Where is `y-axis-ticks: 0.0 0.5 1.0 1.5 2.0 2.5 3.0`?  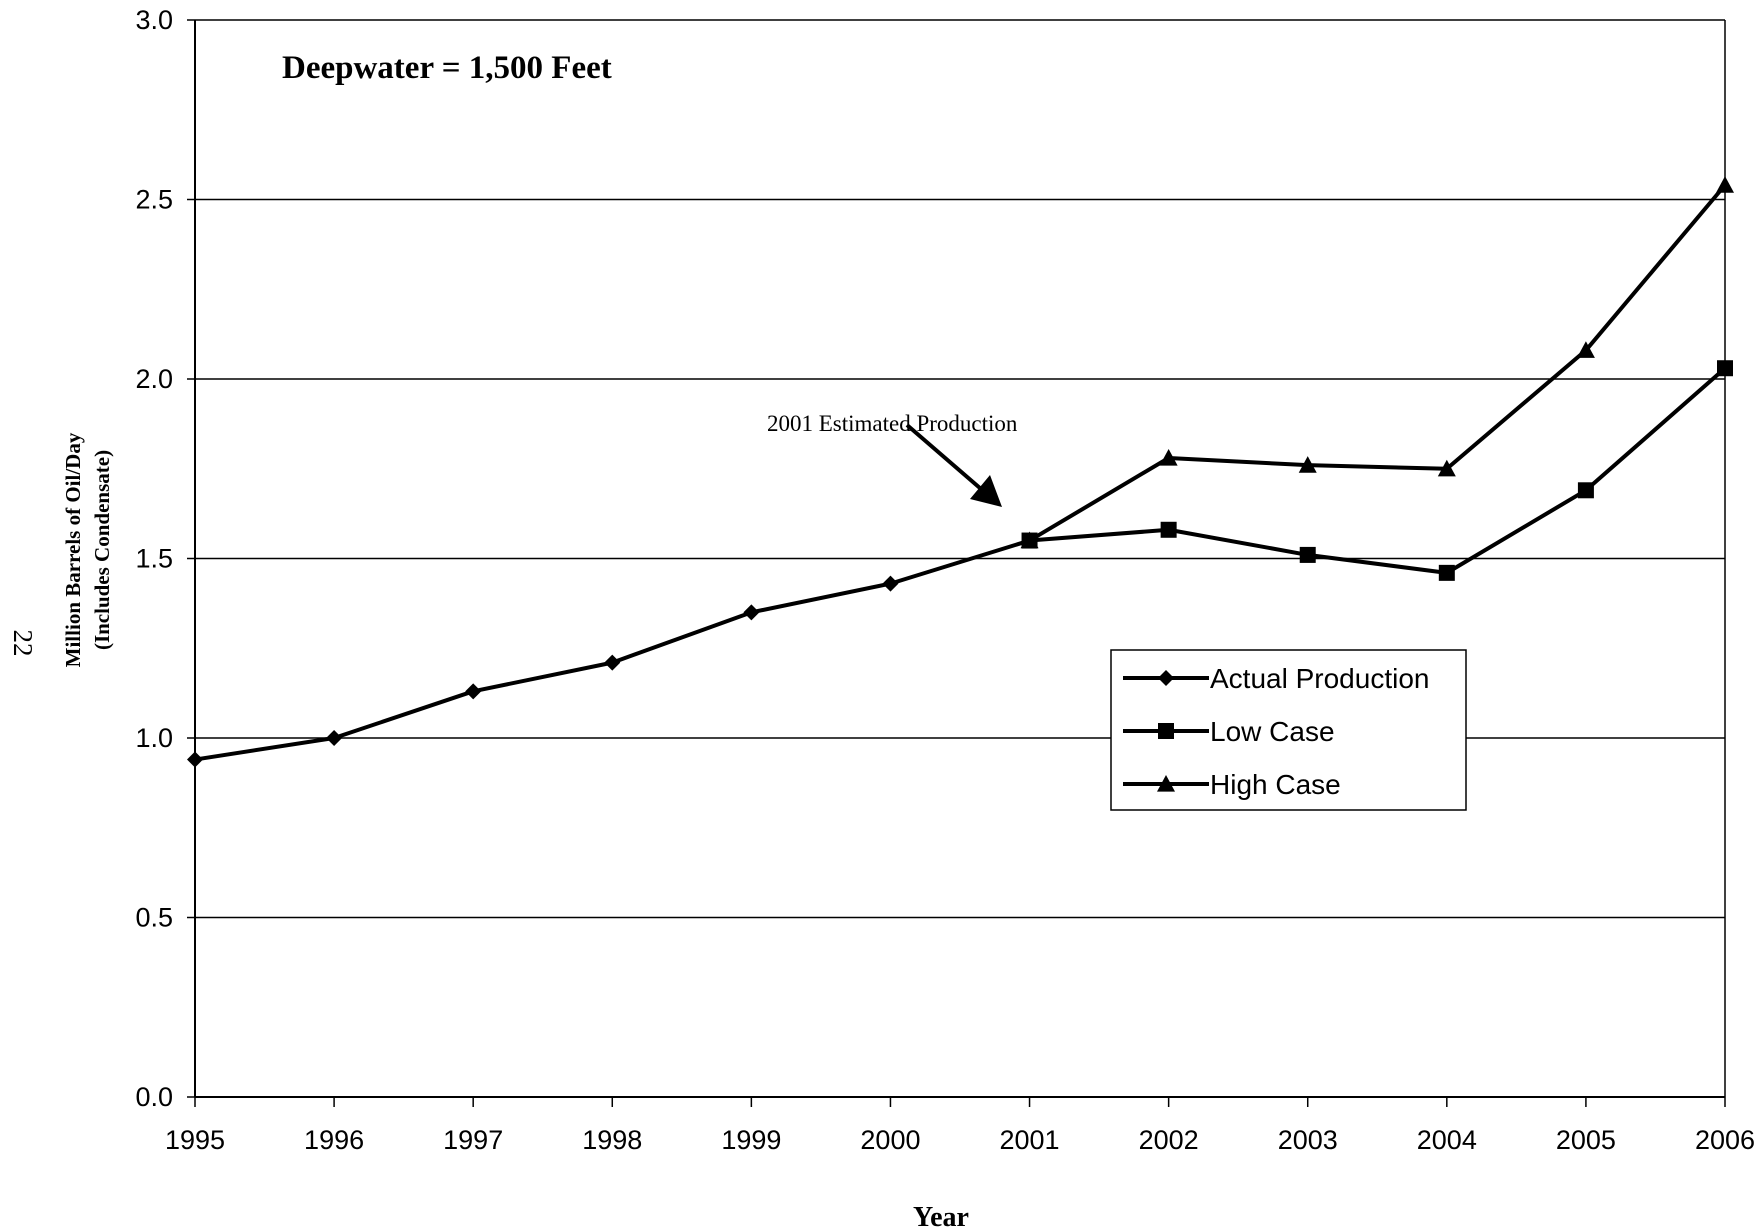 y-axis-ticks: 0.0 0.5 1.0 1.5 2.0 2.5 3.0 is located at coordinates (165, 558).